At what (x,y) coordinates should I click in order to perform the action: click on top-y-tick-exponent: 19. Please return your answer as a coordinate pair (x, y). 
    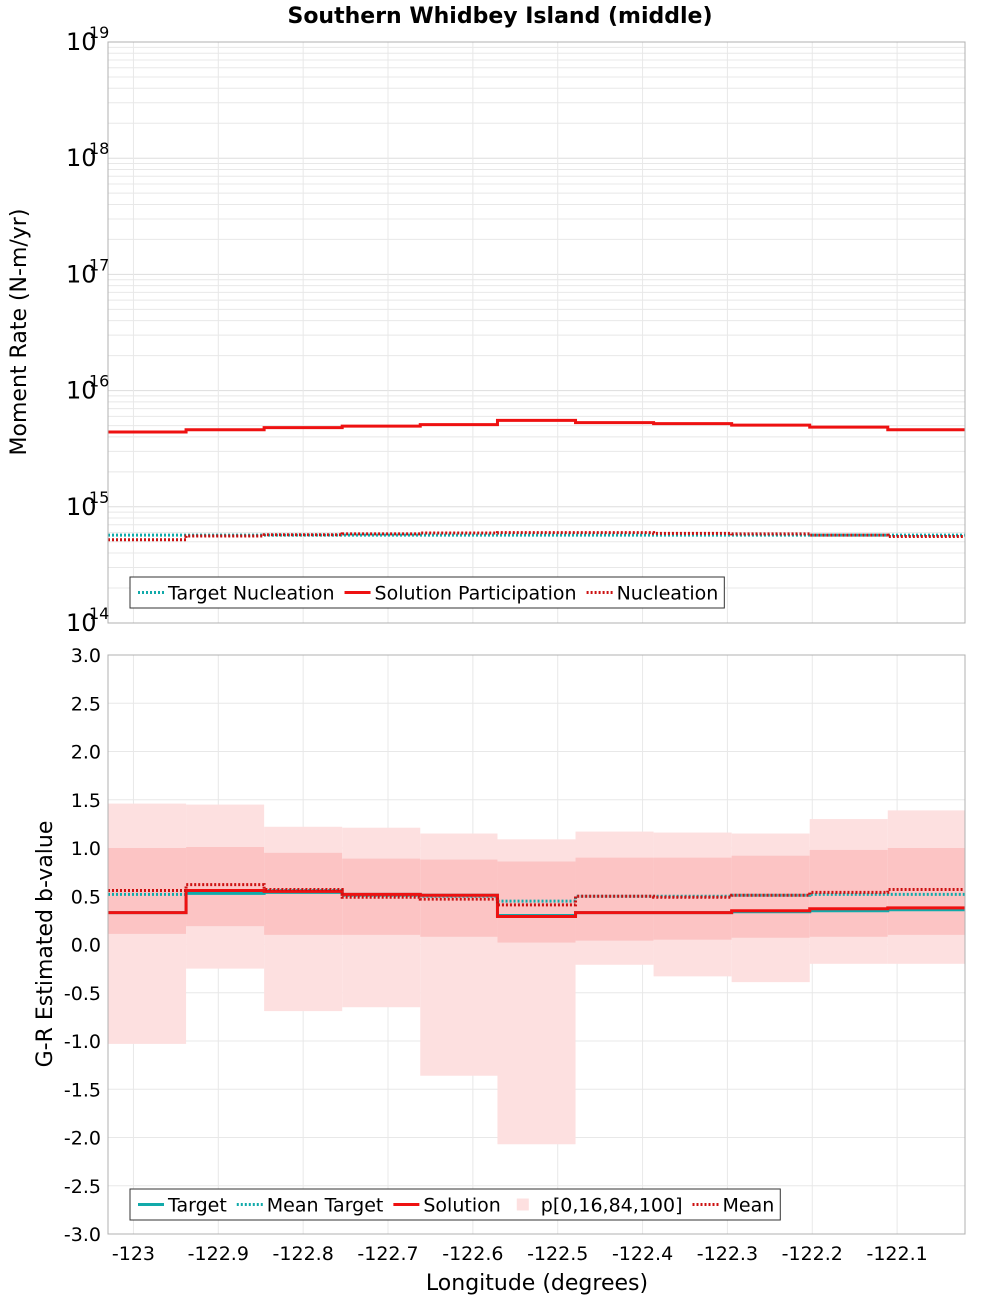
    Looking at the image, I should click on (99, 32).